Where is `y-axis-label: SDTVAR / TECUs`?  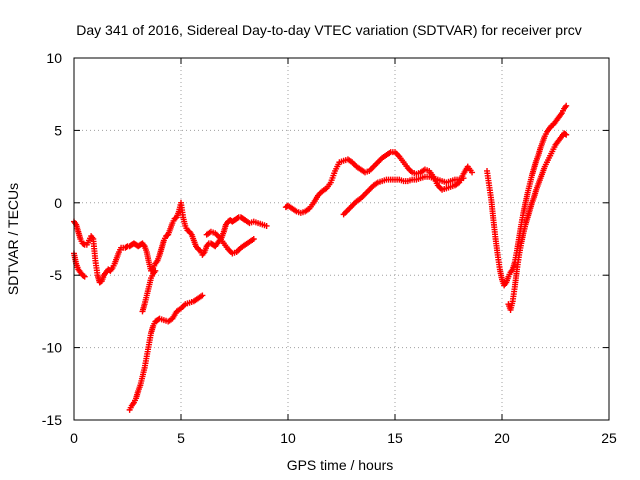 y-axis-label: SDTVAR / TECUs is located at coordinates (13, 239).